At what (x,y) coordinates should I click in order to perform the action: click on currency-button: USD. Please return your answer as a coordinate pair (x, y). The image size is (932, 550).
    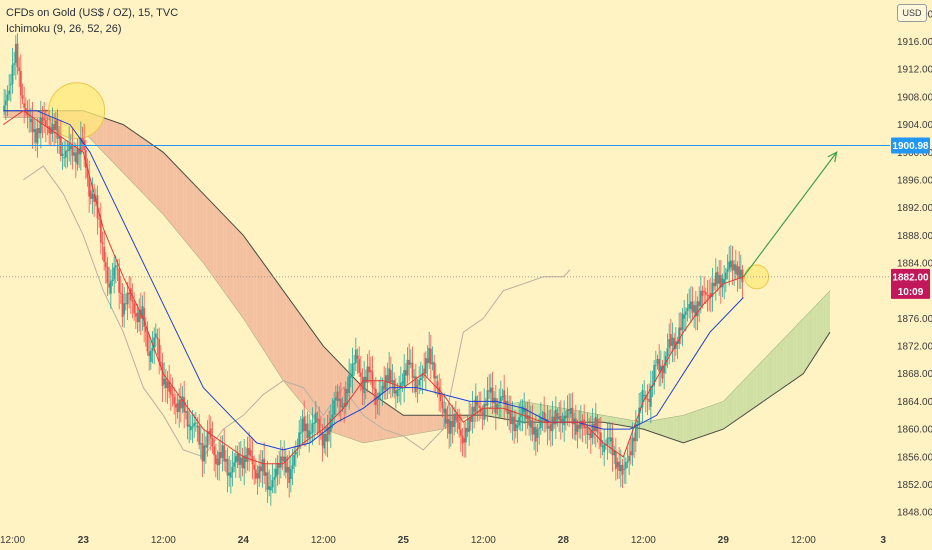
    Looking at the image, I should click on (912, 13).